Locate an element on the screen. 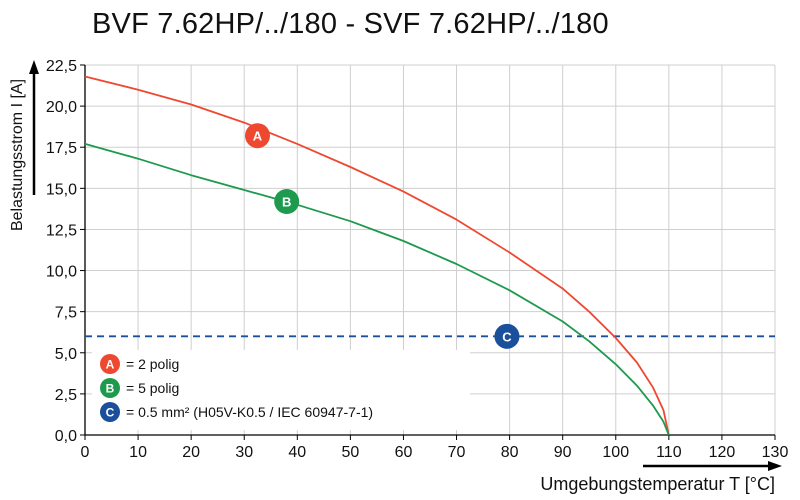 The height and width of the screenshot is (500, 800). y-tick-label: 2,5 is located at coordinates (66, 395).